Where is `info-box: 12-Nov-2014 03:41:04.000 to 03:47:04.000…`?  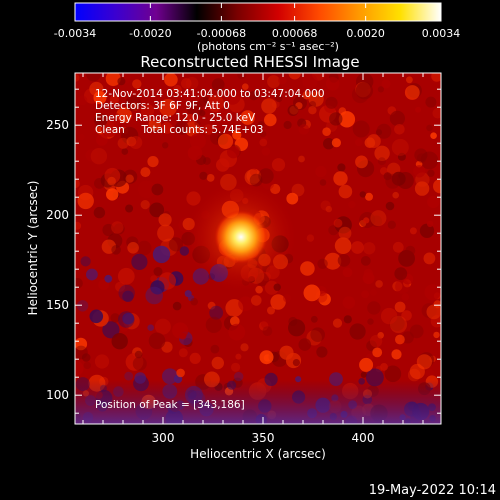 info-box: 12-Nov-2014 03:41:04.000 to 03:47:04.000… is located at coordinates (210, 112).